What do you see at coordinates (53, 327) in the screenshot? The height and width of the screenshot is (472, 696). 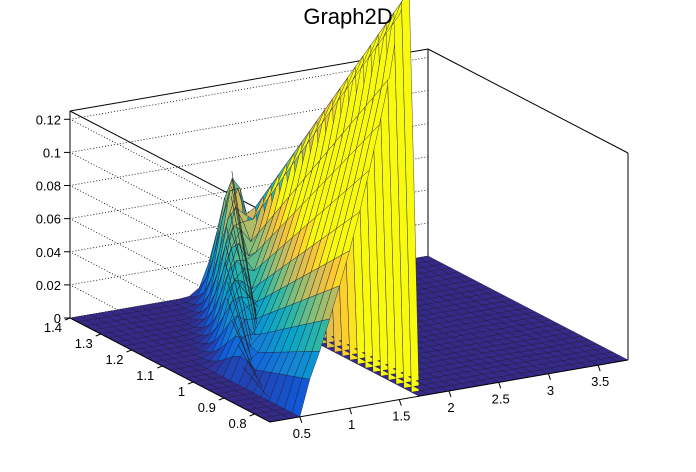 I see `y-tick-label: 1.4` at bounding box center [53, 327].